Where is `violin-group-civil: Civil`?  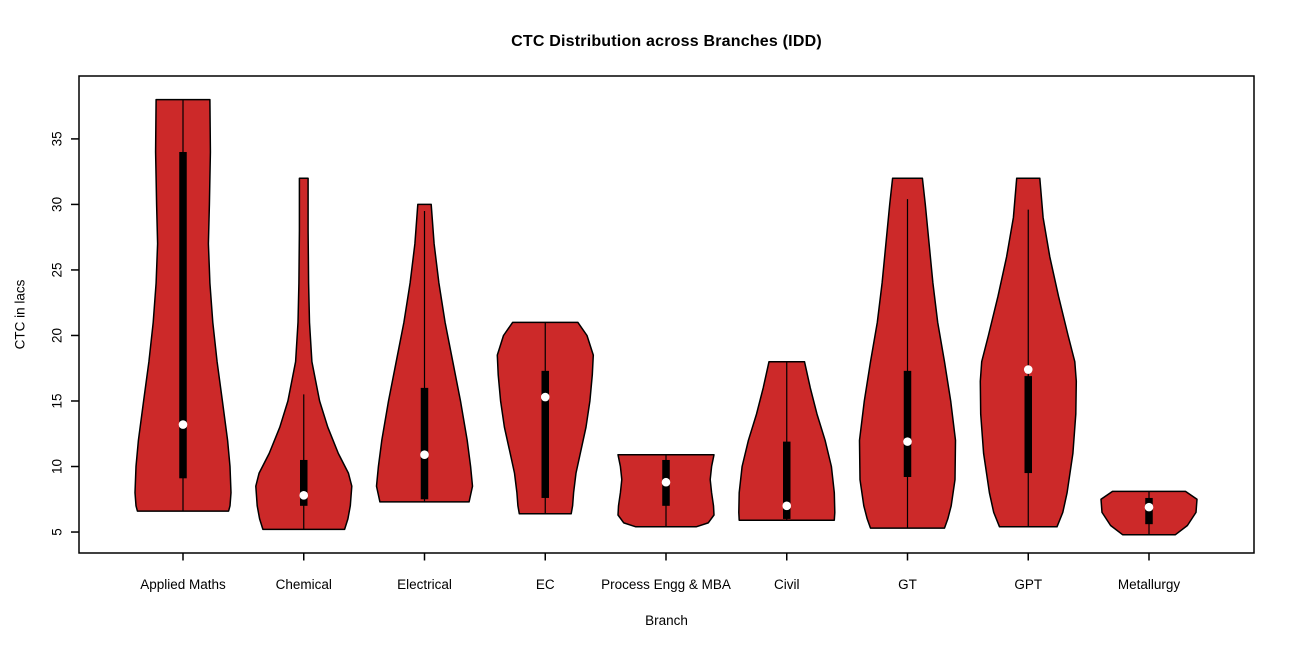
violin-group-civil: Civil is located at coordinates (787, 476).